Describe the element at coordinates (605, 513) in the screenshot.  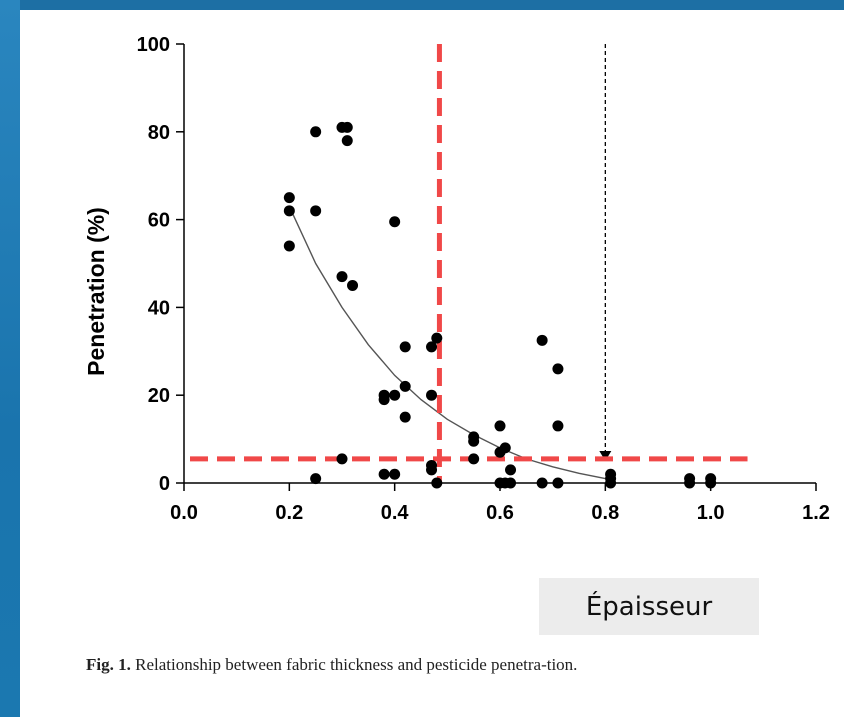
I see `x-tick-label: 0.8` at that location.